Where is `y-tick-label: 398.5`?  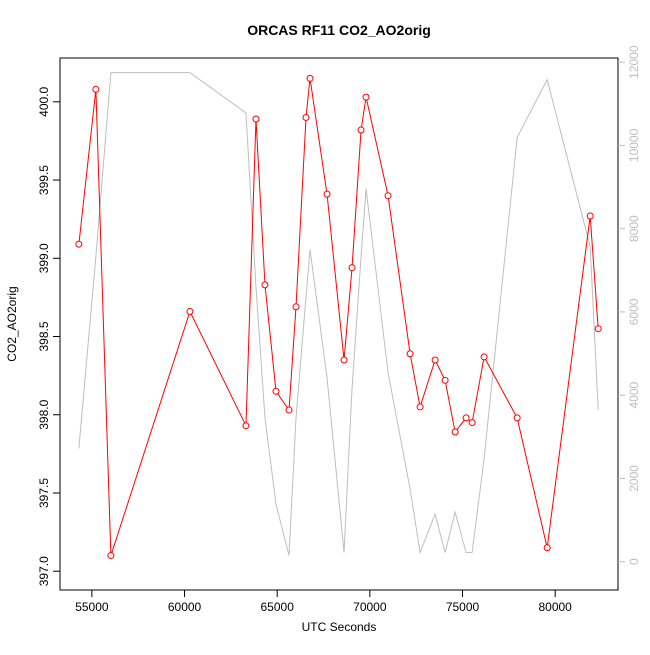 y-tick-label: 398.5 is located at coordinates (44, 336).